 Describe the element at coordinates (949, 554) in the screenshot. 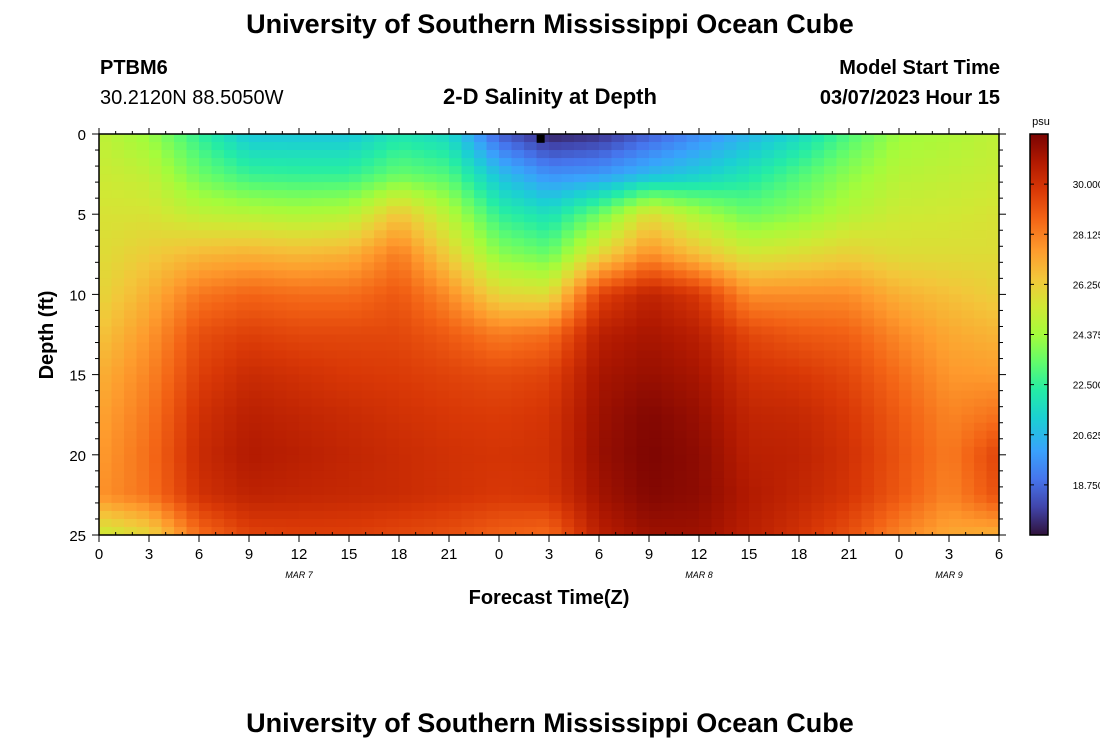

I see `x-tick-label: 3` at that location.